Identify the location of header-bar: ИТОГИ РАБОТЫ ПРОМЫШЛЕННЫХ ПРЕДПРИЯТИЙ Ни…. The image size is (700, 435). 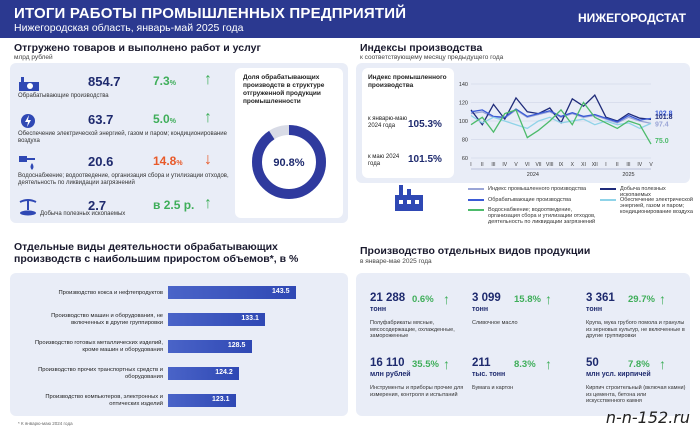
(350, 19).